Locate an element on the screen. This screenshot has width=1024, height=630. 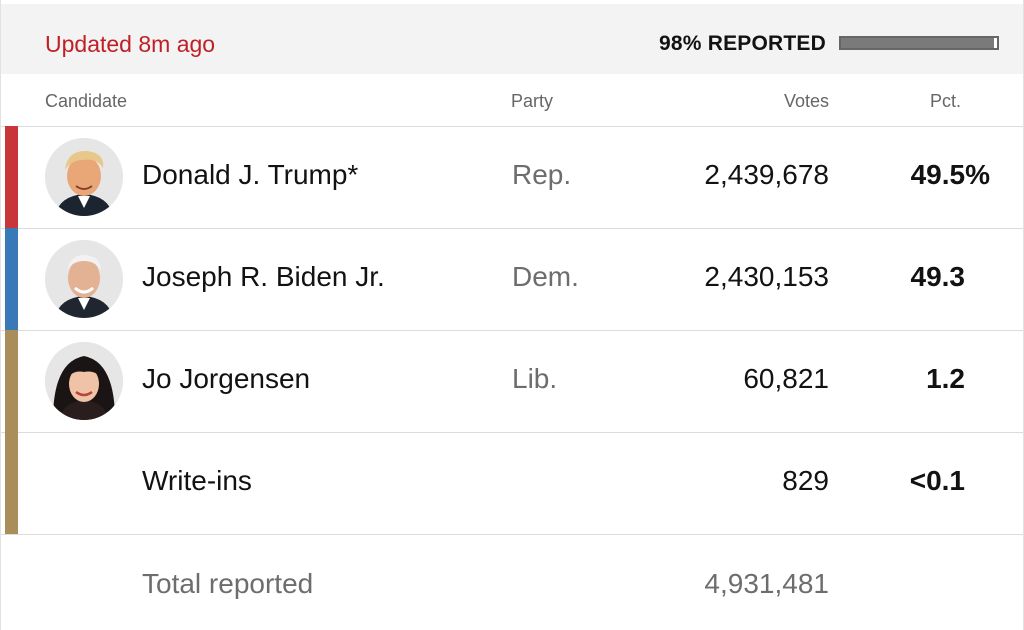
candidate-name: Joseph R. Biden Jr. is located at coordinates (263, 276).